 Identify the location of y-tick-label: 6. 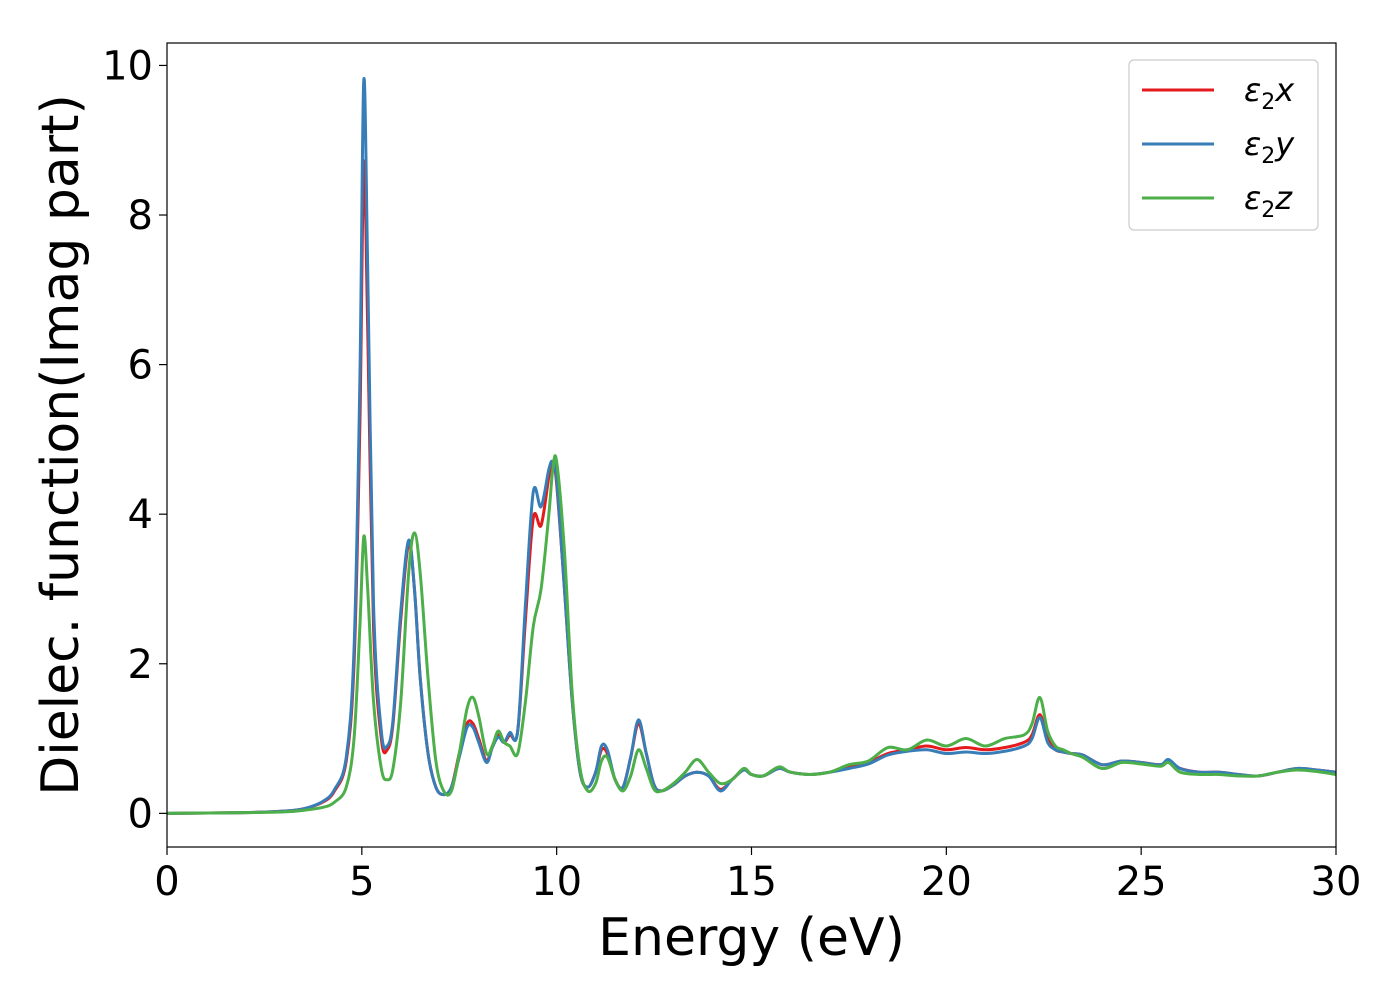
(140, 366).